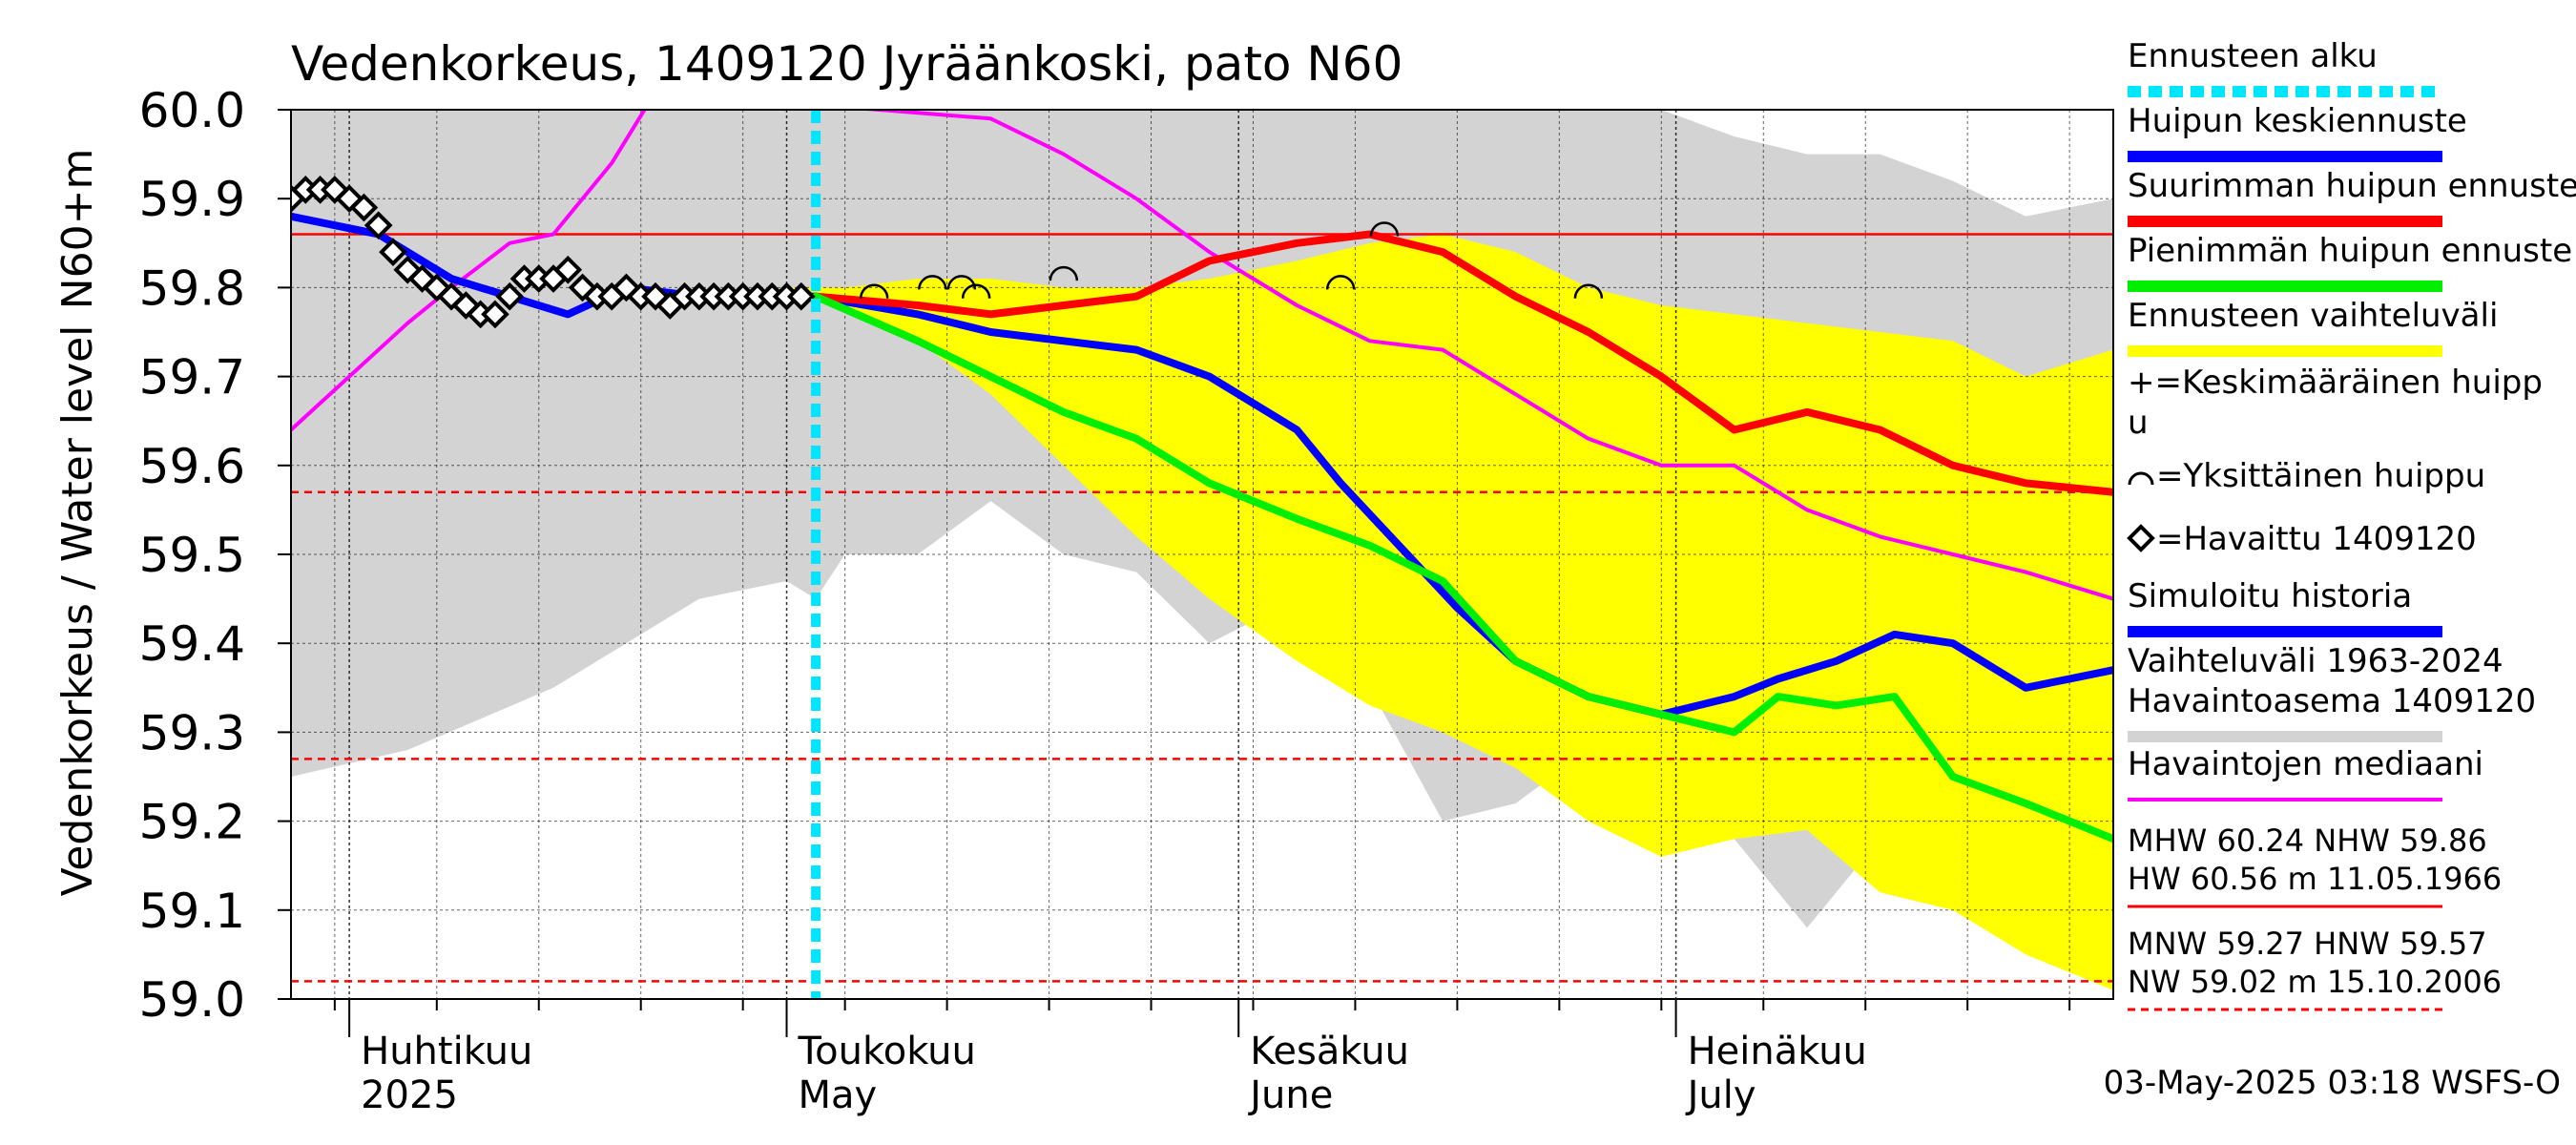 The image size is (2576, 1145). Describe the element at coordinates (2307, 944) in the screenshot. I see `stats-text: MNW 59.27 HNW 59.57` at that location.